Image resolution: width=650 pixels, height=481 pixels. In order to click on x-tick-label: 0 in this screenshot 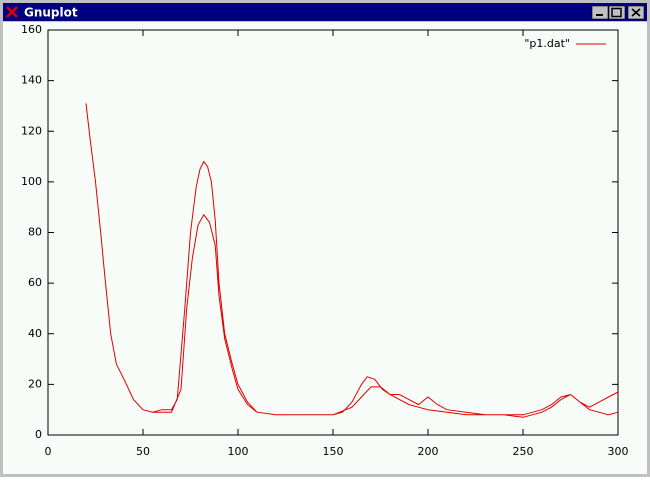, I will do `click(48, 451)`.